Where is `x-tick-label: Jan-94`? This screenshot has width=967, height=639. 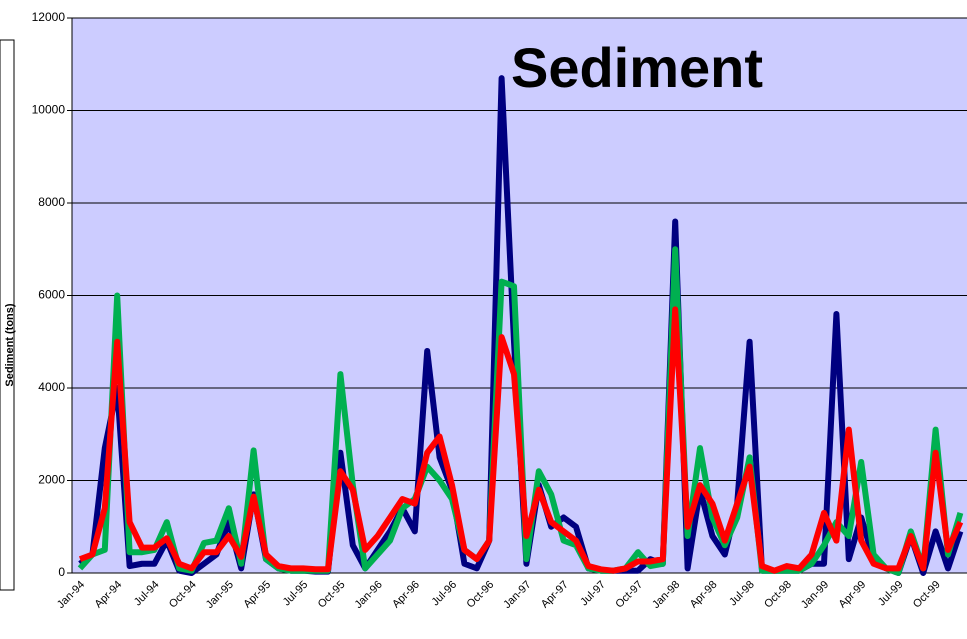
x-tick-label: Jan-94 is located at coordinates (71, 595).